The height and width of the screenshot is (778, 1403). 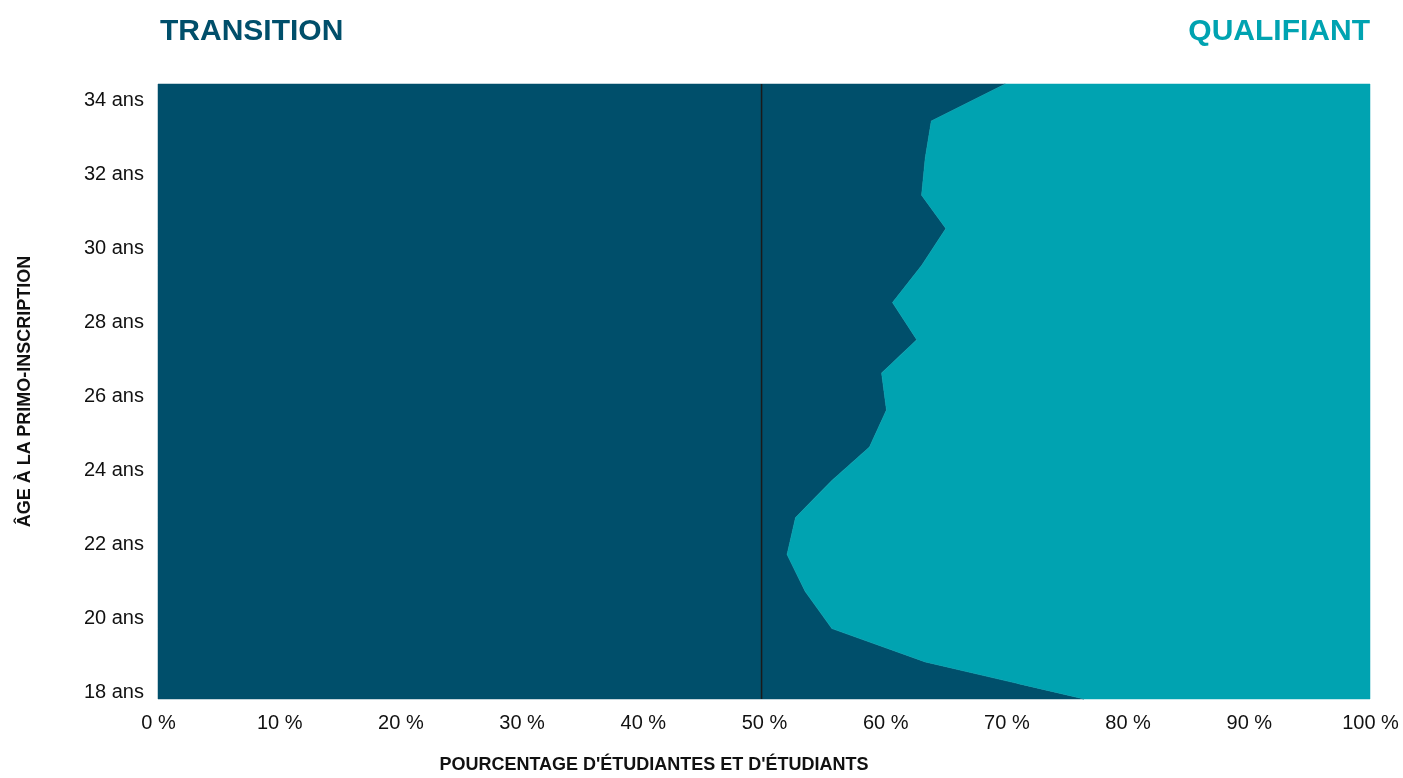 What do you see at coordinates (1371, 722) in the screenshot?
I see `x-tick-label: 100 %` at bounding box center [1371, 722].